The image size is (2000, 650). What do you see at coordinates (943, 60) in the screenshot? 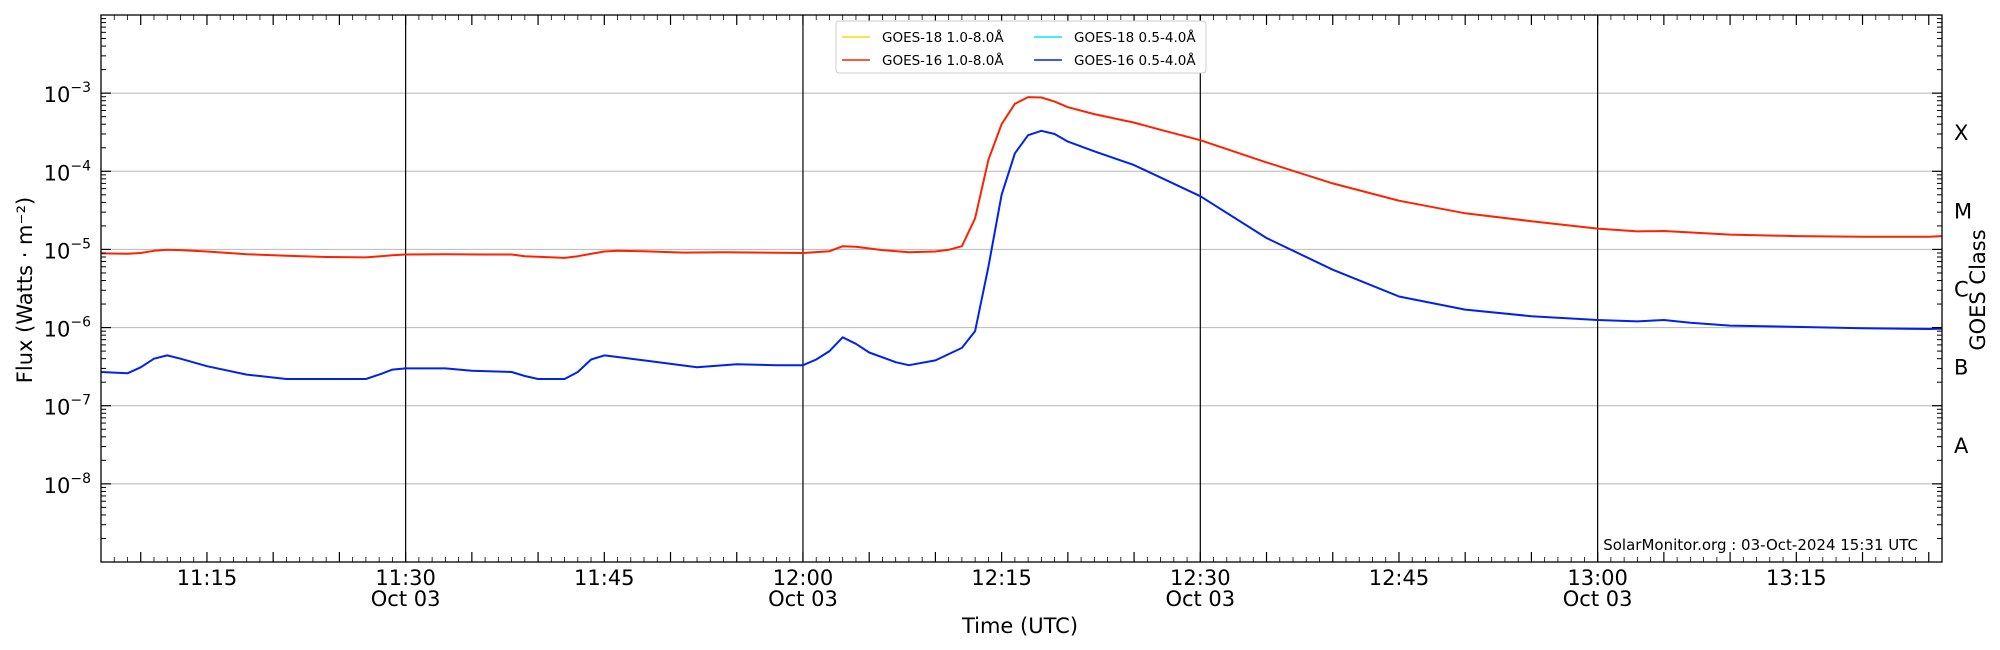
I see `legend-label: GOES-16 1.0-8.0Å` at bounding box center [943, 60].